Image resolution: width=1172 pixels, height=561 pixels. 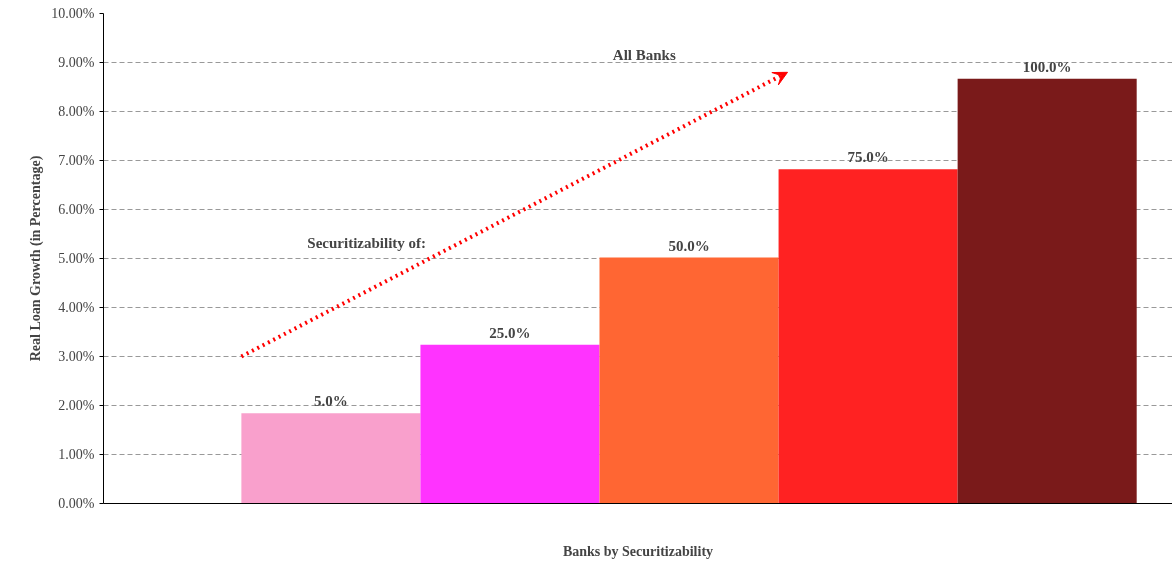 What do you see at coordinates (644, 54) in the screenshot?
I see `annotation: All Banks` at bounding box center [644, 54].